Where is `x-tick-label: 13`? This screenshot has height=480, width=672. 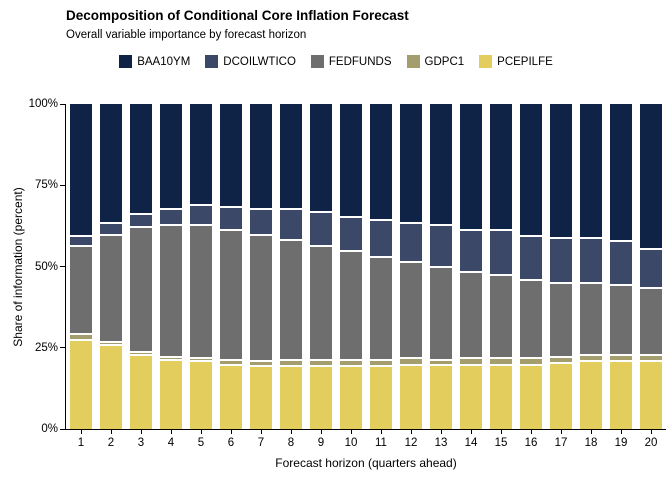
x-tick-label: 13 is located at coordinates (441, 443).